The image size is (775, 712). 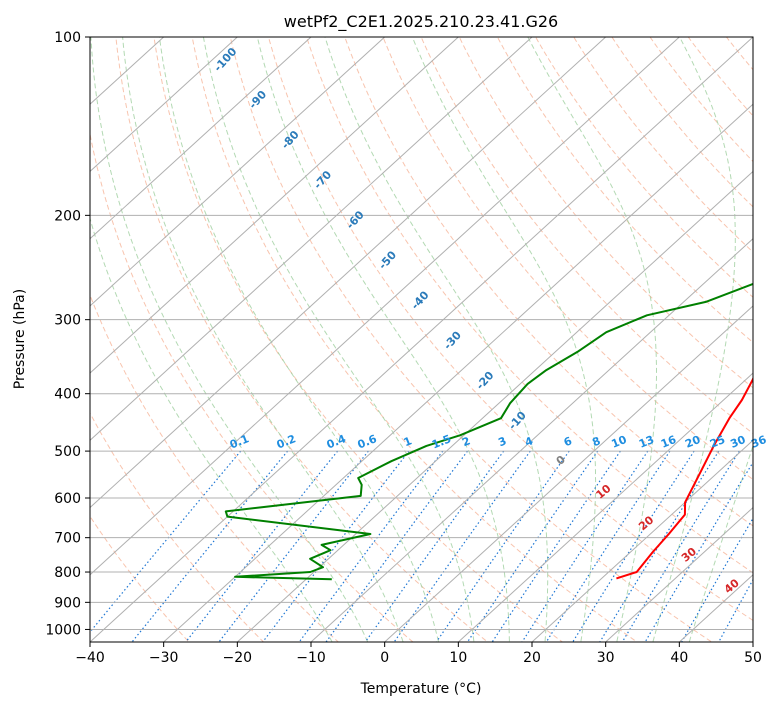 I want to click on temperature-profile-line, so click(x=684, y=478).